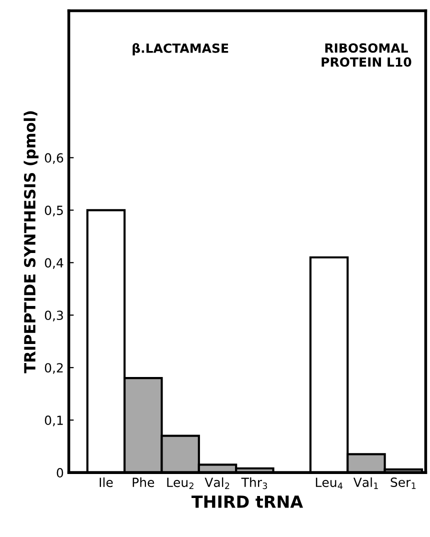  What do you see at coordinates (53, 421) in the screenshot?
I see `y-tick-label: 0,1` at bounding box center [53, 421].